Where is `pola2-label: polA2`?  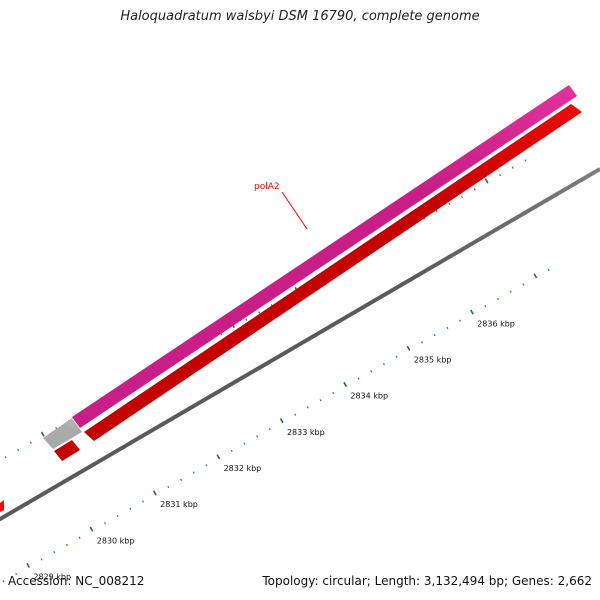 pola2-label: polA2 is located at coordinates (267, 187).